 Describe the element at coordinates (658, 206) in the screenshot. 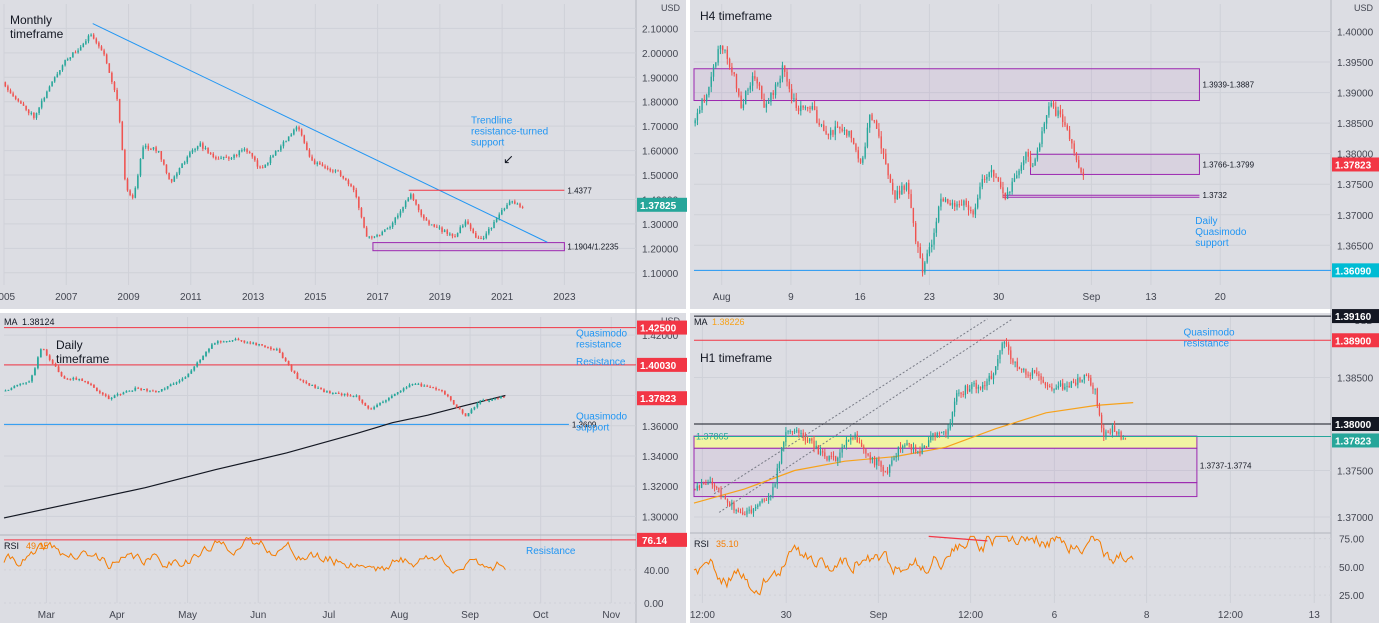

I see `current-price-label: 1.37825` at that location.